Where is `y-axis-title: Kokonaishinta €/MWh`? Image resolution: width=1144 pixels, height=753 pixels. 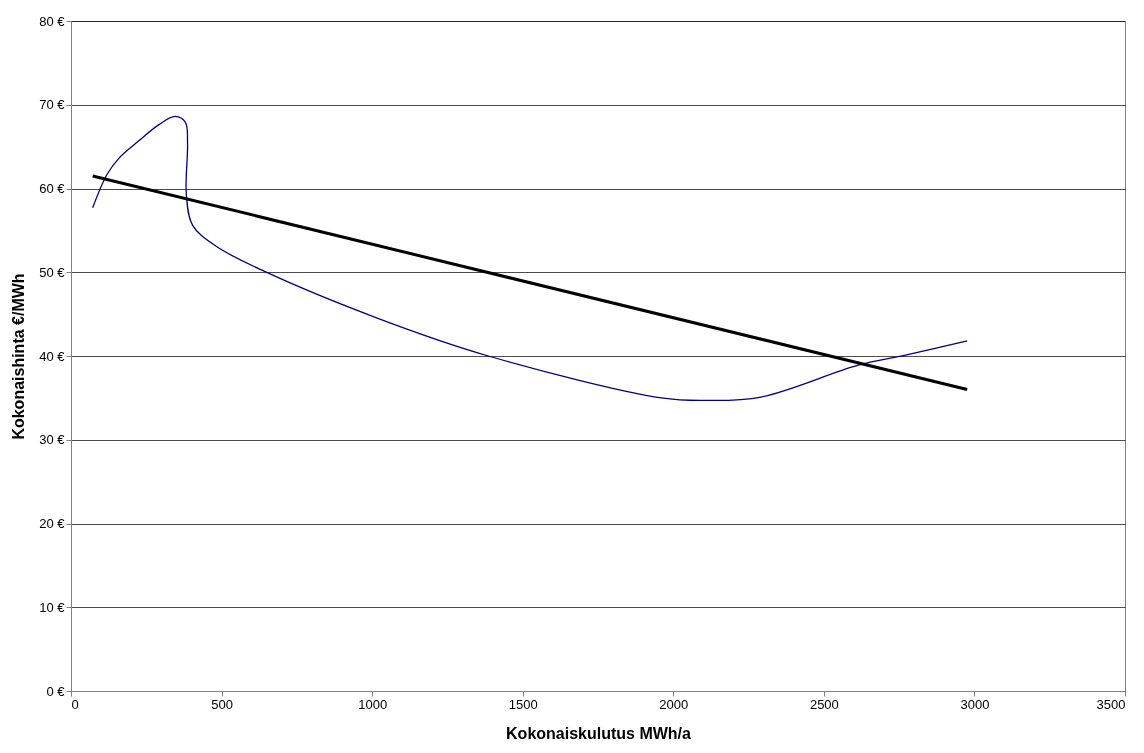
y-axis-title: Kokonaishinta €/MWh is located at coordinates (19, 356).